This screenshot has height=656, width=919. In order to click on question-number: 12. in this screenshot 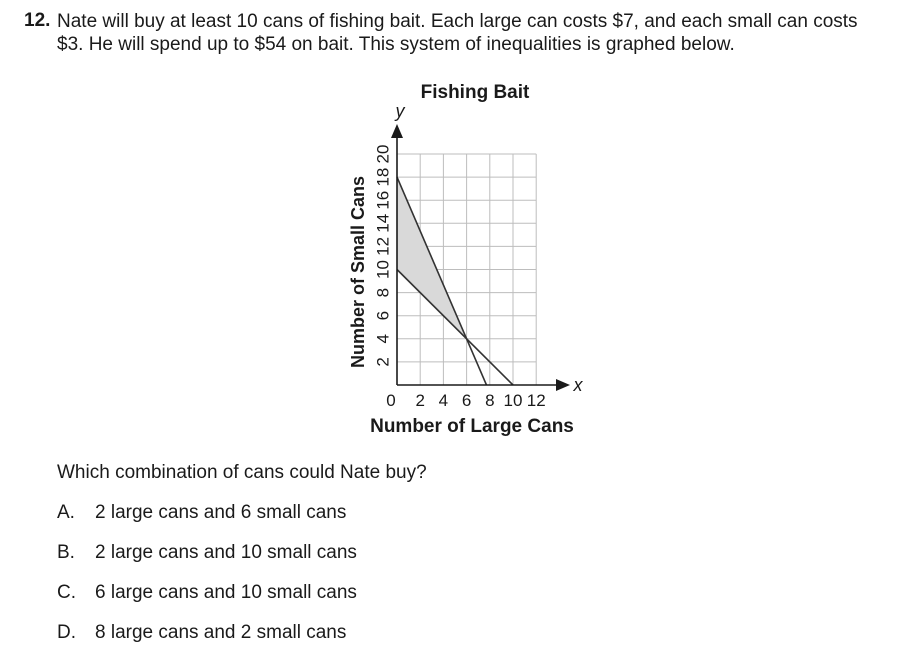, I will do `click(37, 20)`.